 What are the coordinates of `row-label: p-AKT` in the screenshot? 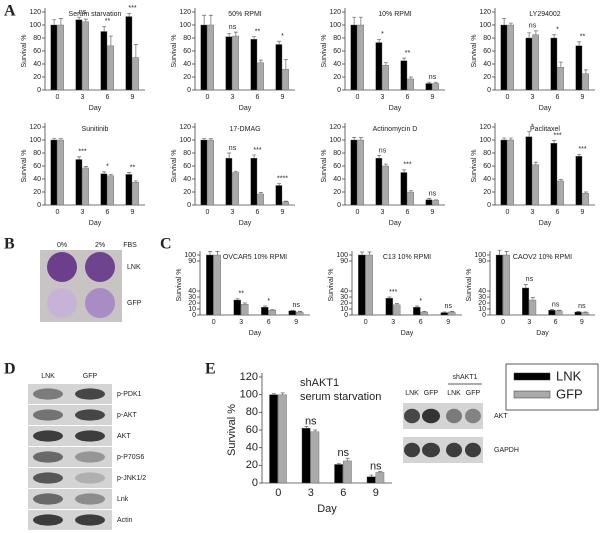 It's located at (127, 415).